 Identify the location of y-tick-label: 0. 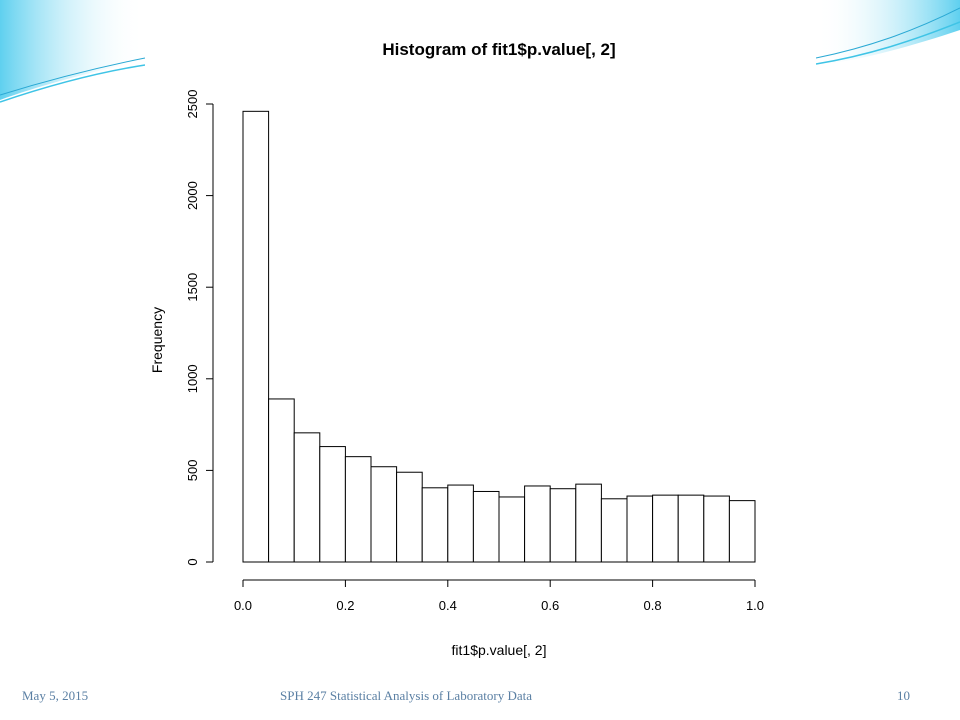
(192, 561).